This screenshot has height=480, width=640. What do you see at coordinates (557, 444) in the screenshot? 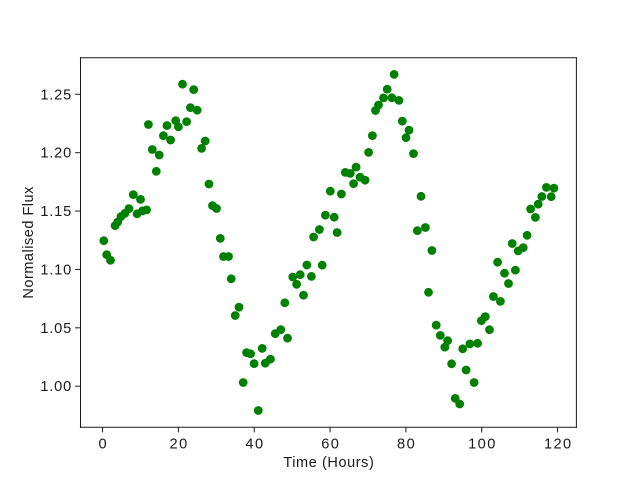
I see `svg-text: 120` at bounding box center [557, 444].